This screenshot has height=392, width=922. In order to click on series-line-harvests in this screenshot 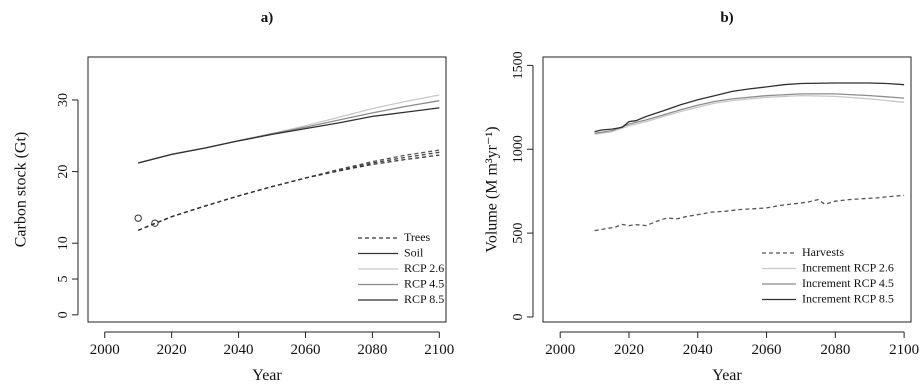, I will do `click(749, 213)`.